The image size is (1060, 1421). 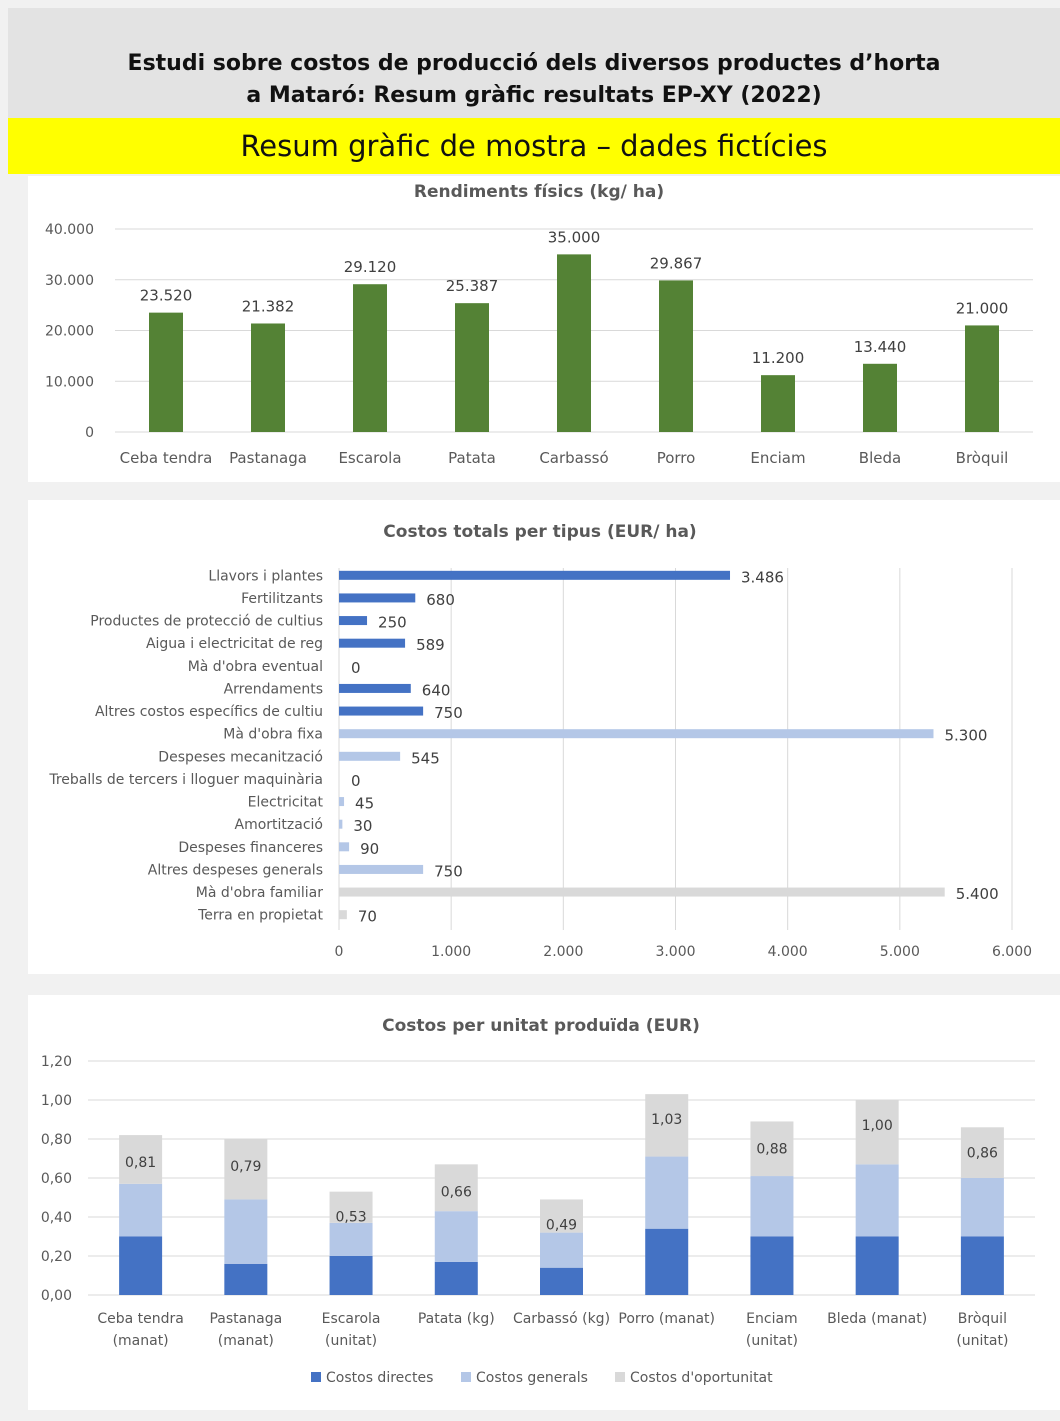 I want to click on data-label: 545, so click(x=425, y=758).